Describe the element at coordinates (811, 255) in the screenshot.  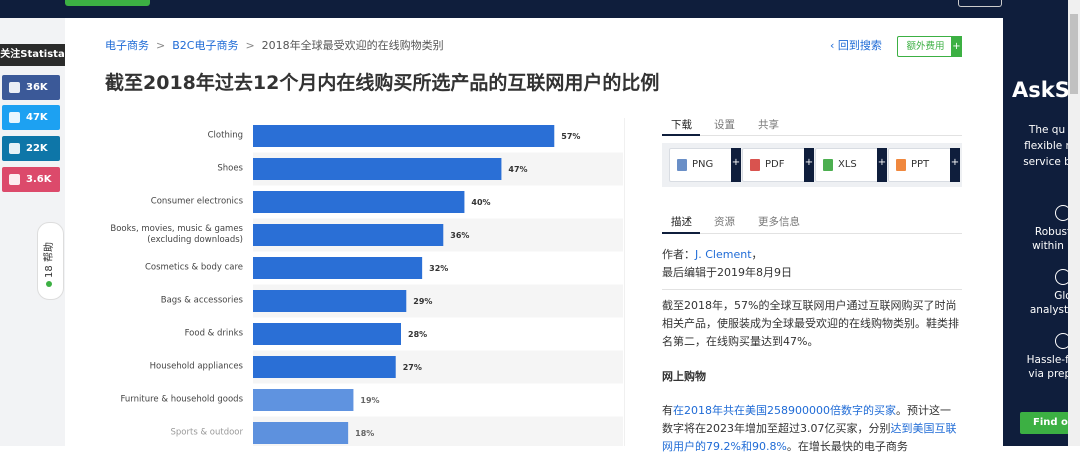
I see `author-line: 作者：J. Clement，` at that location.